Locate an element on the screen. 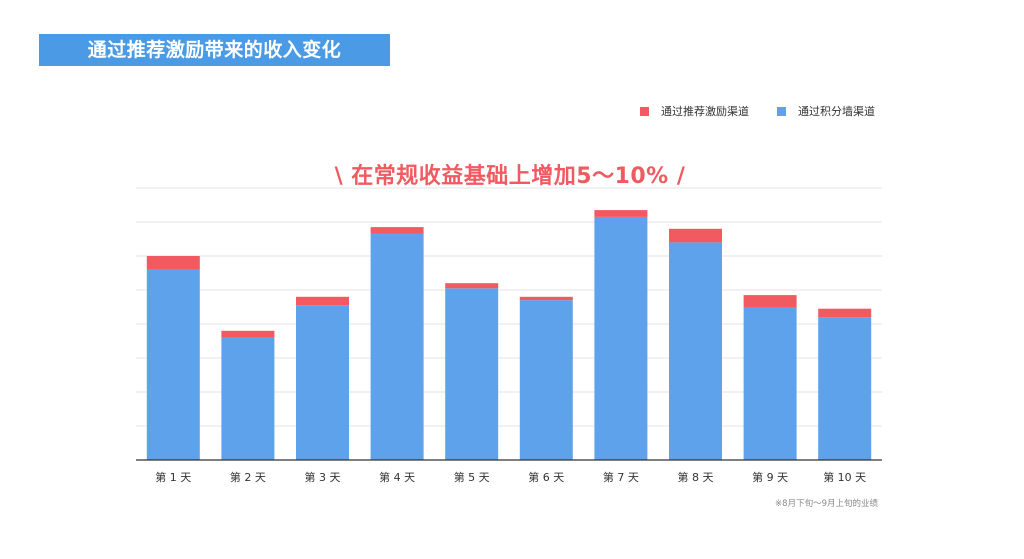 The height and width of the screenshot is (559, 1024). x-tick-label-4: 第 4 天 is located at coordinates (397, 477).